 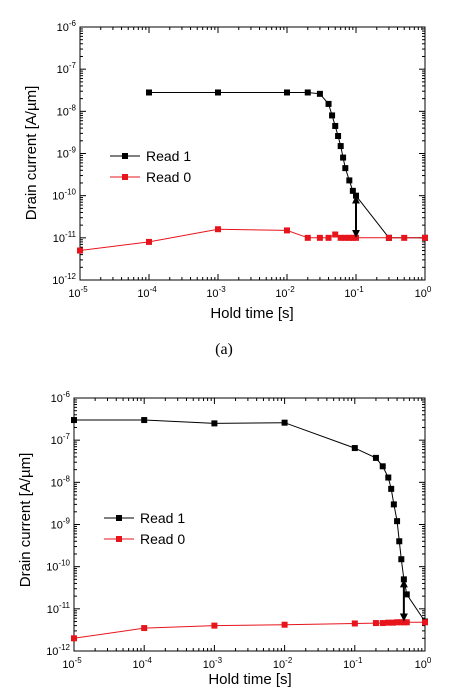 I want to click on figure-caption: (a), so click(x=224, y=349).